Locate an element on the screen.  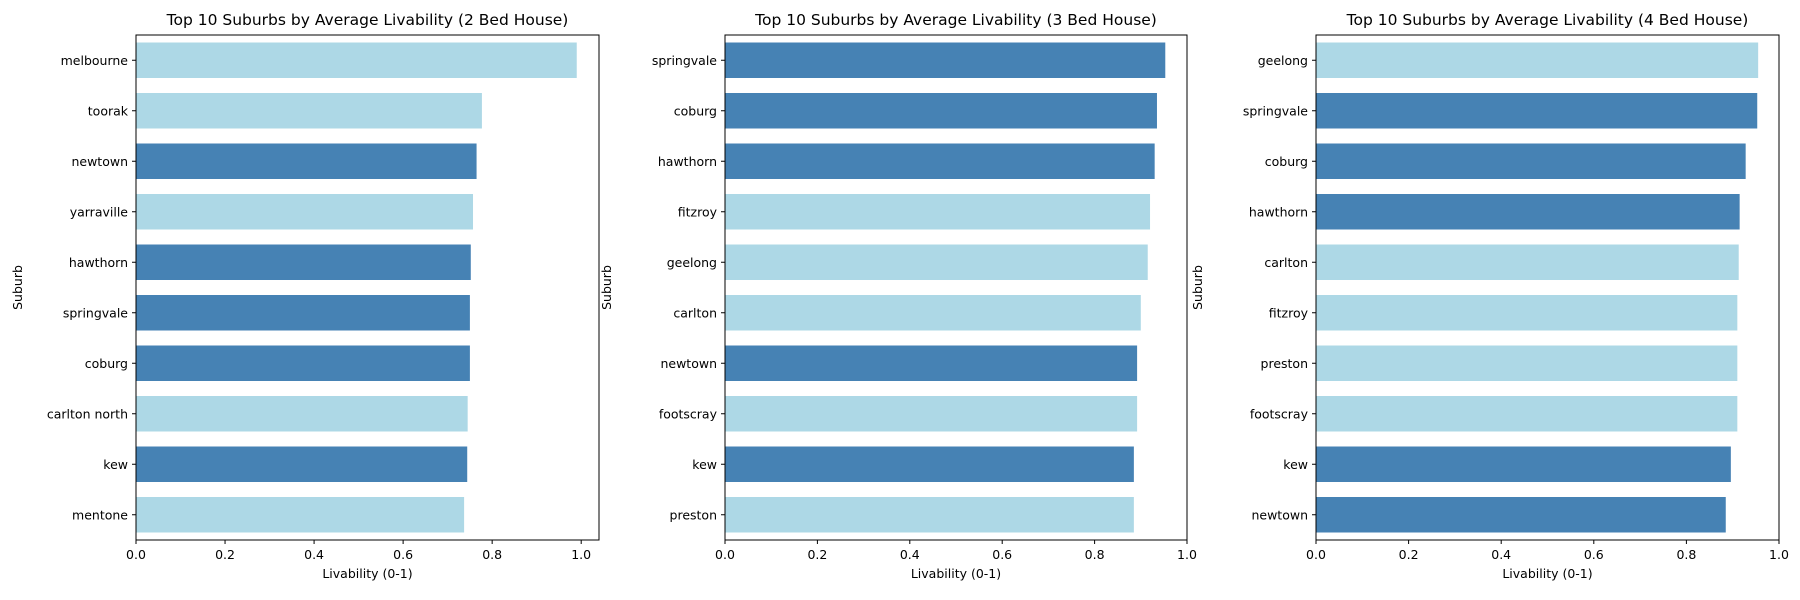
y-tick-label: mentone is located at coordinates (100, 514).